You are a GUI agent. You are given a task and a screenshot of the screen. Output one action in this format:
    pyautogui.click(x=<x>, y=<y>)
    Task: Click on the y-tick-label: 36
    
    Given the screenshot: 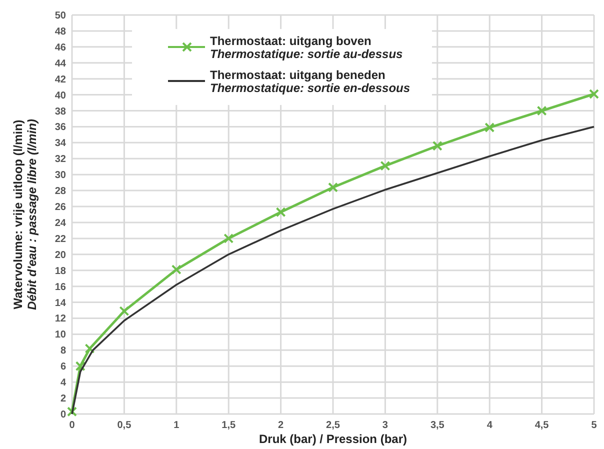 What is the action you would take?
    pyautogui.click(x=60, y=128)
    